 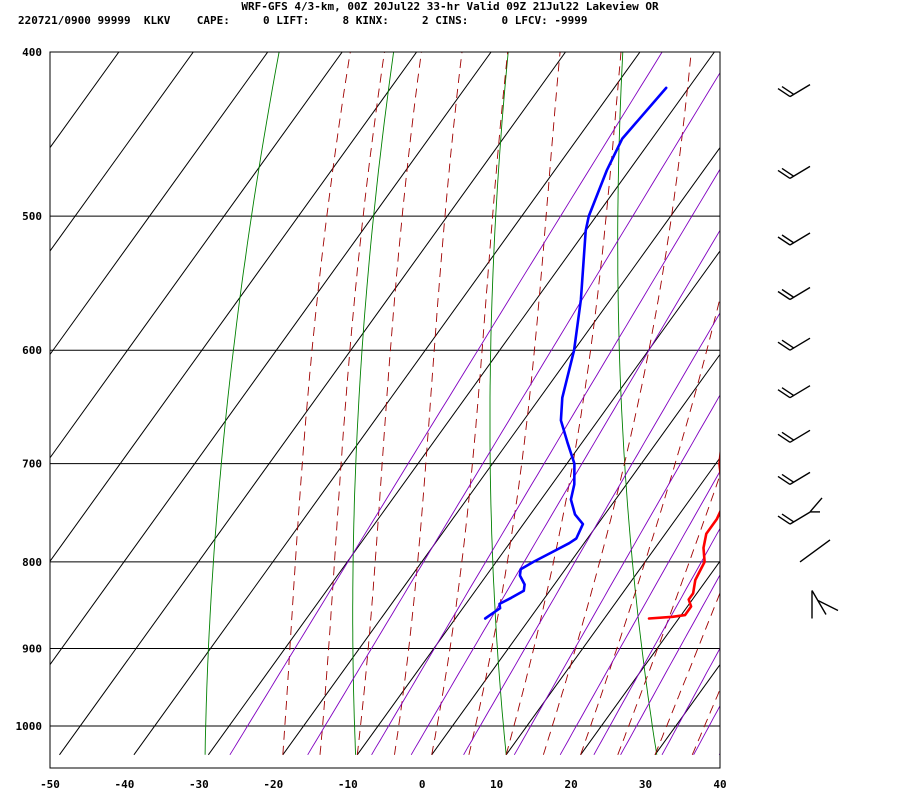 What do you see at coordinates (645, 784) in the screenshot?
I see `temperature-tick-label: 30` at bounding box center [645, 784].